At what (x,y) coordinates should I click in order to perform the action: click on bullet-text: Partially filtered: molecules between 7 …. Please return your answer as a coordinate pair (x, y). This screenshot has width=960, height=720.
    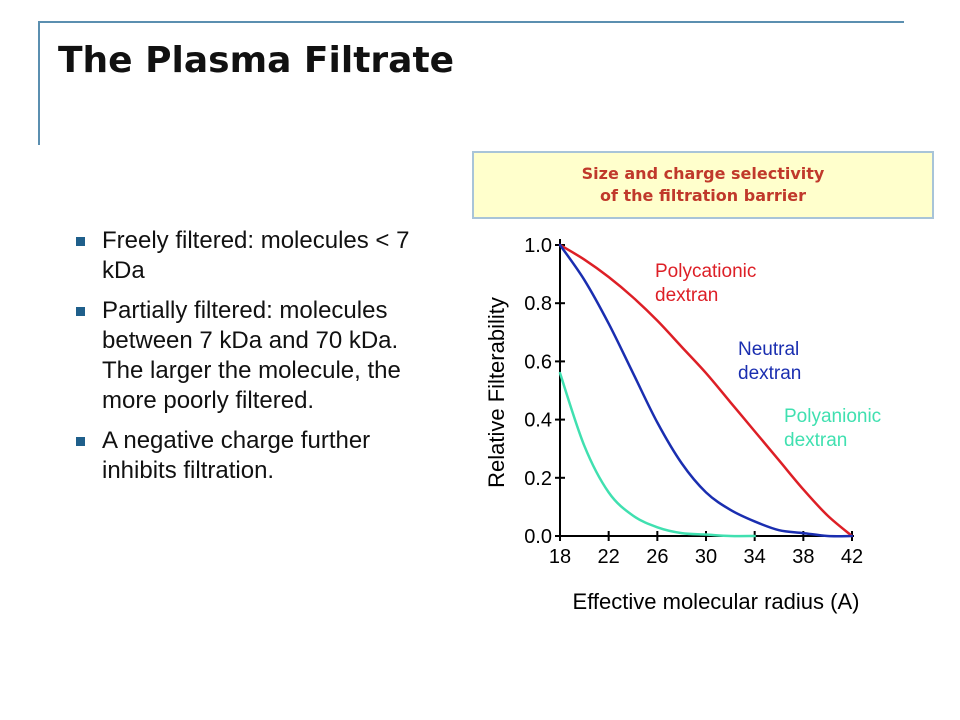
    Looking at the image, I should click on (251, 355).